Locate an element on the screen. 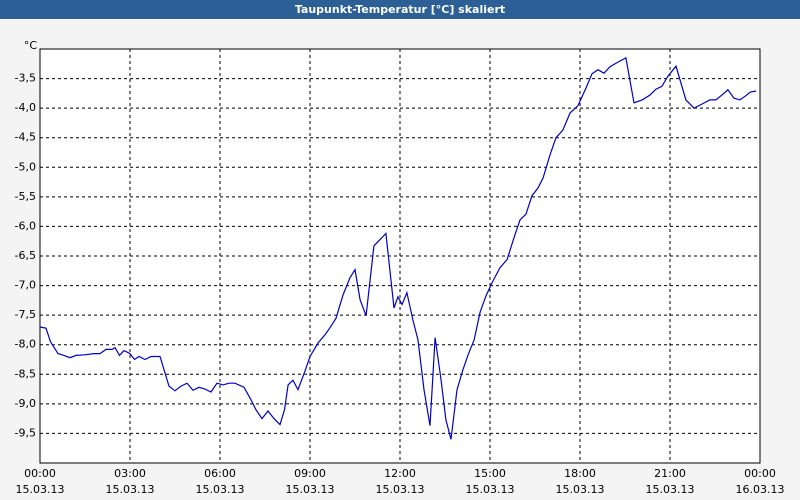  x-tick-label: 12:00 is located at coordinates (400, 473).